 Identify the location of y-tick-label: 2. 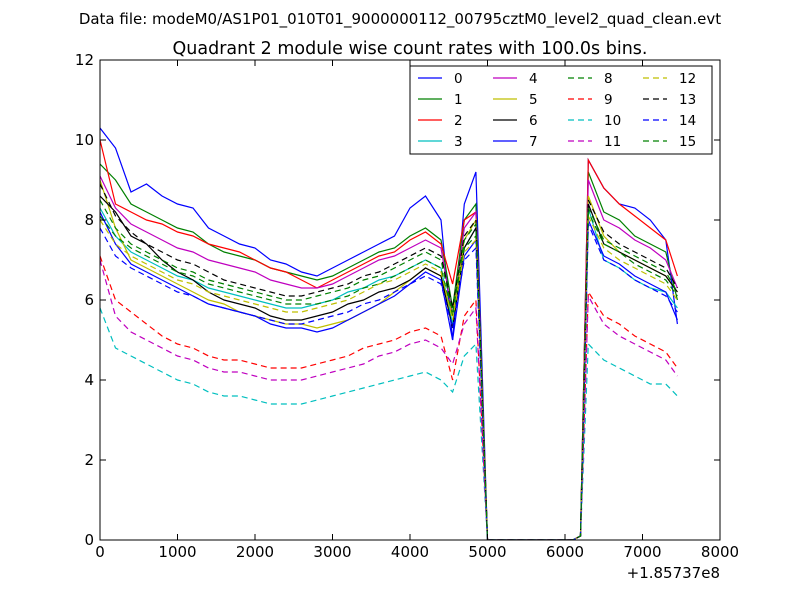
(89, 460).